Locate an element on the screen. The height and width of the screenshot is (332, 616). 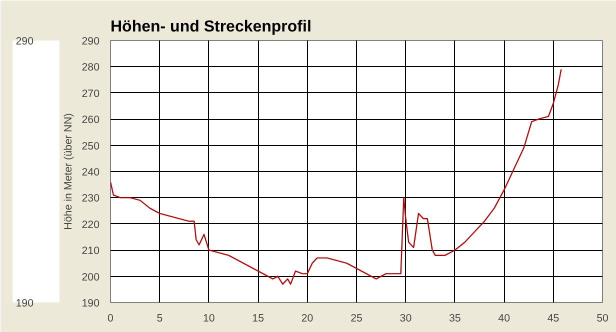
x-tick-label: 25 is located at coordinates (356, 318).